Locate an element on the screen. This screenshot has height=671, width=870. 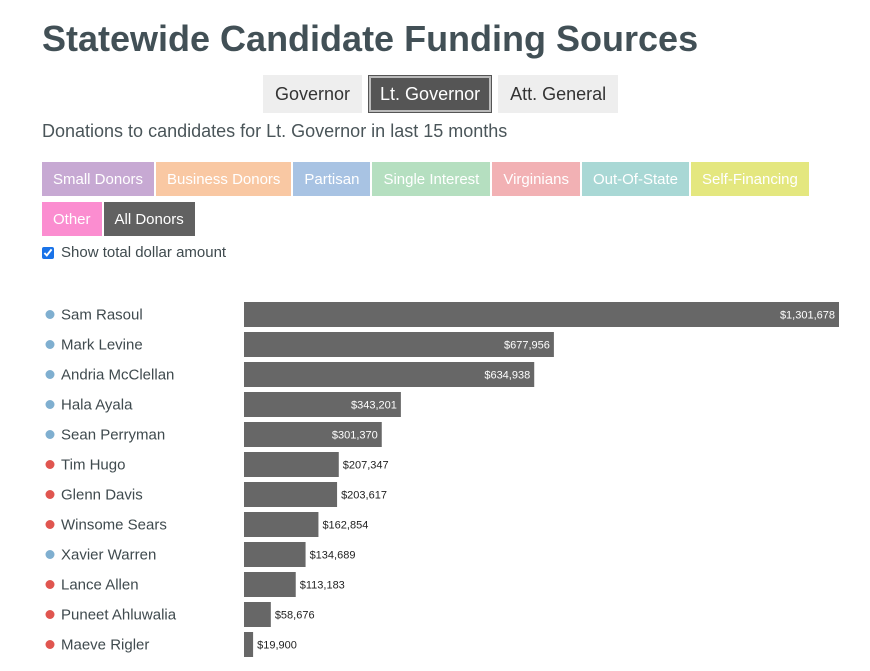
candidate-label: Andria McClellan is located at coordinates (117, 375).